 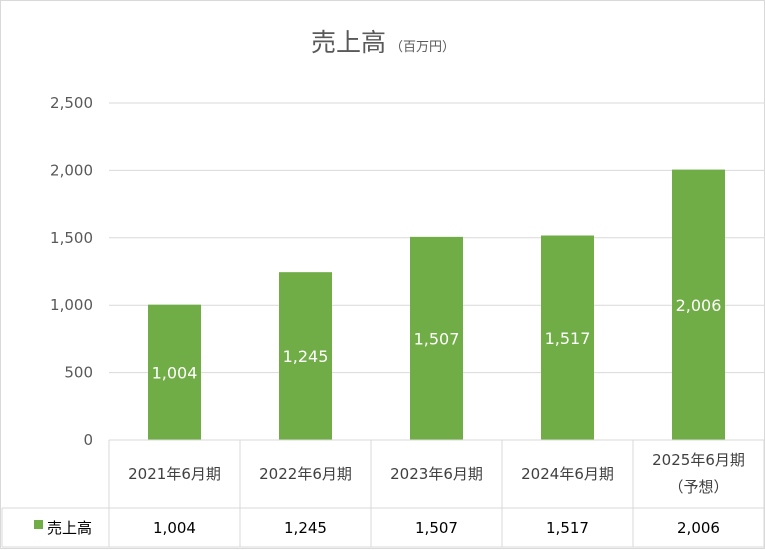 What do you see at coordinates (71, 170) in the screenshot?
I see `y-tick-label: 2,000` at bounding box center [71, 170].